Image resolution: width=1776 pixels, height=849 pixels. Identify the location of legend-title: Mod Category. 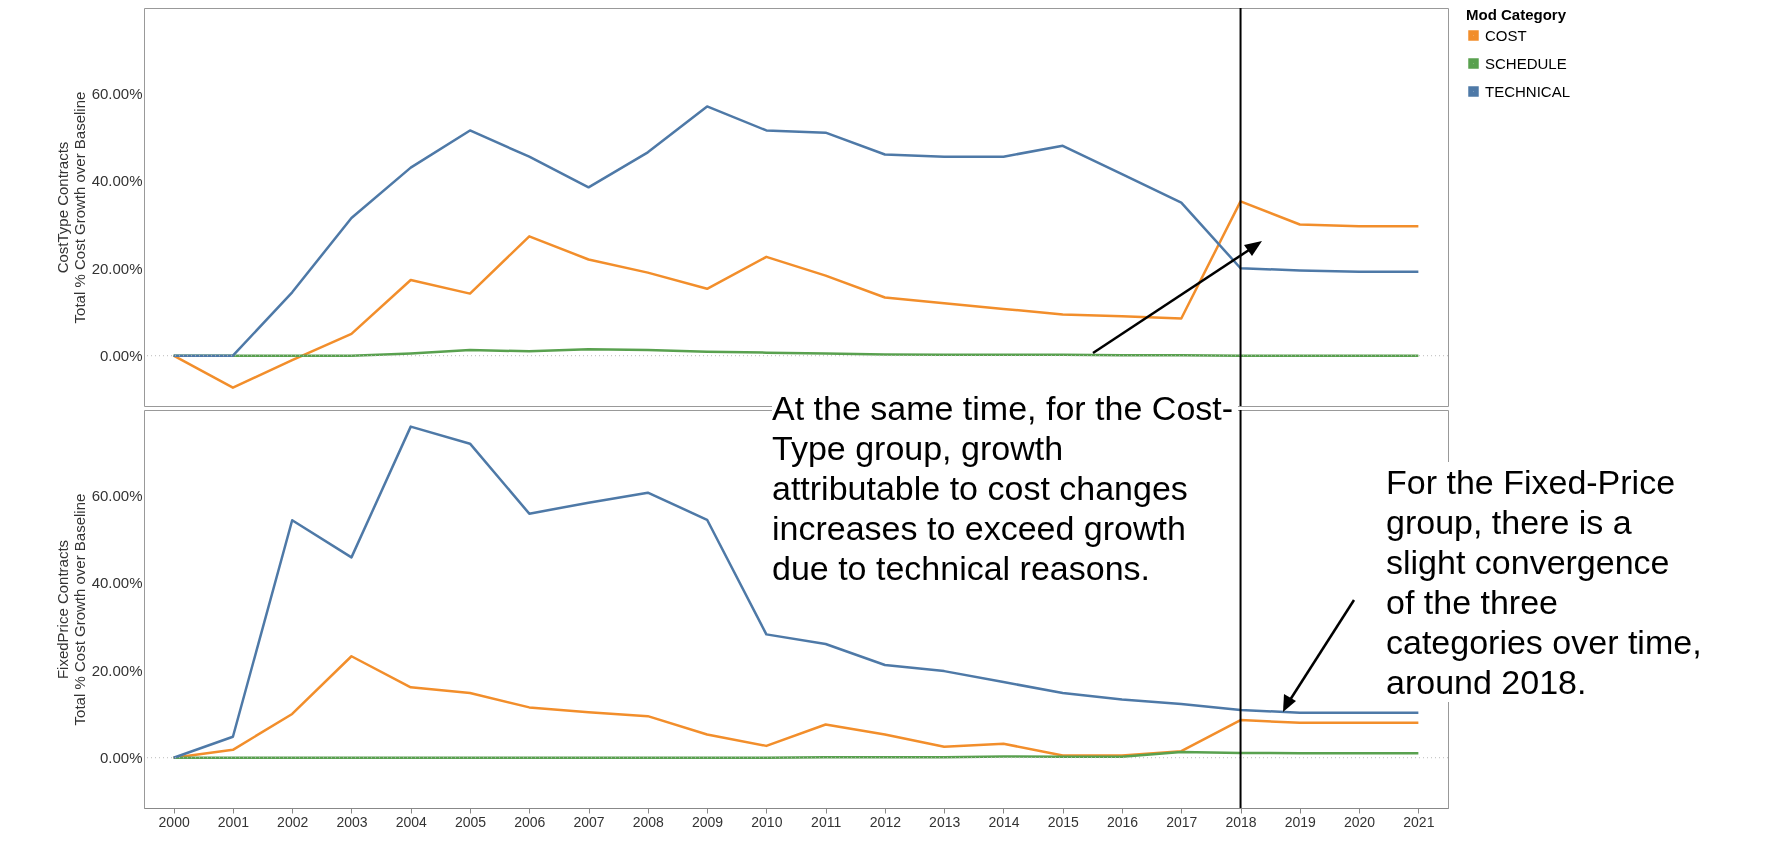
(1516, 14).